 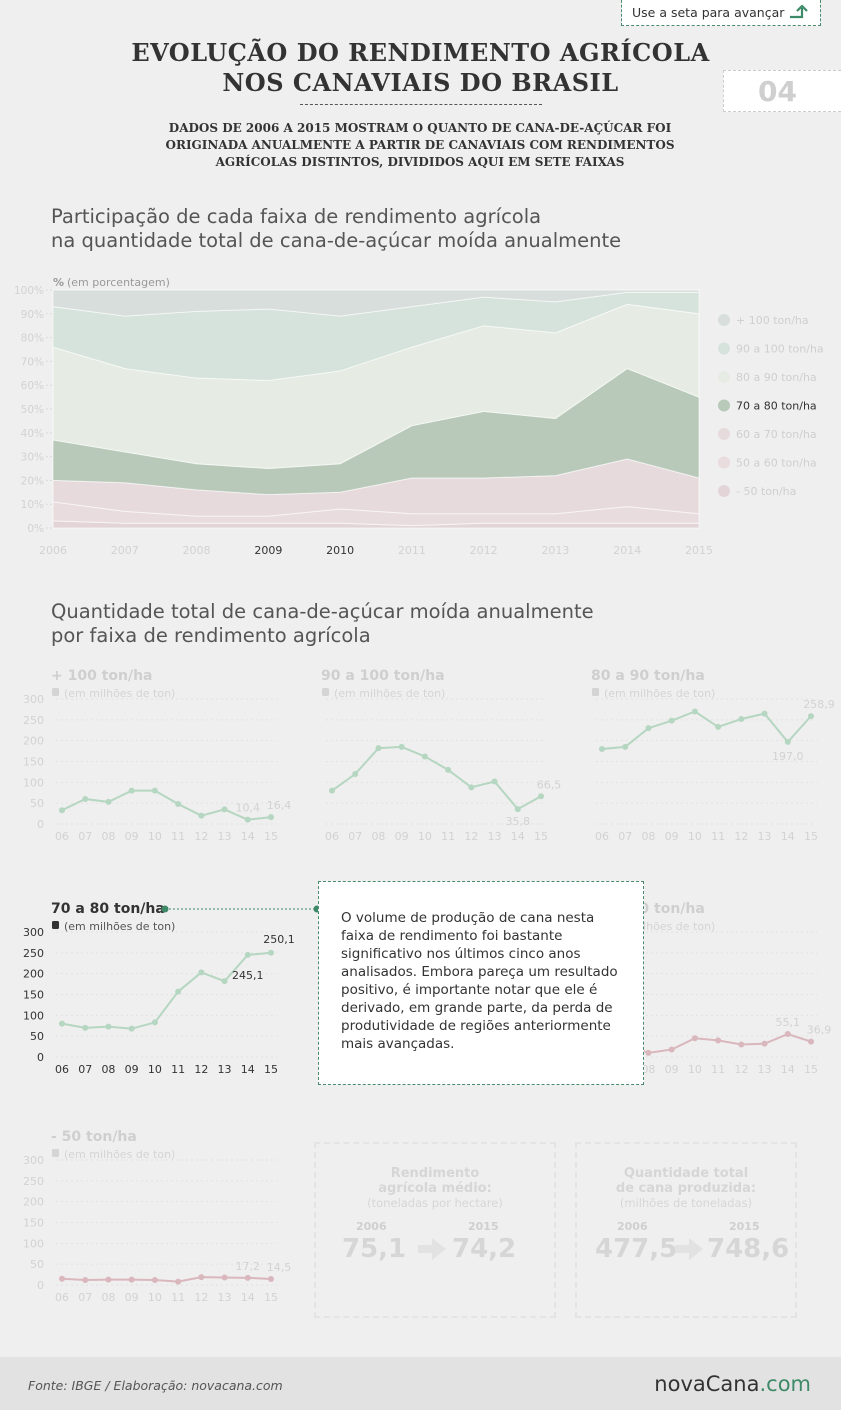 What do you see at coordinates (118, 282) in the screenshot?
I see `y-axis-label: (em porcentagem)` at bounding box center [118, 282].